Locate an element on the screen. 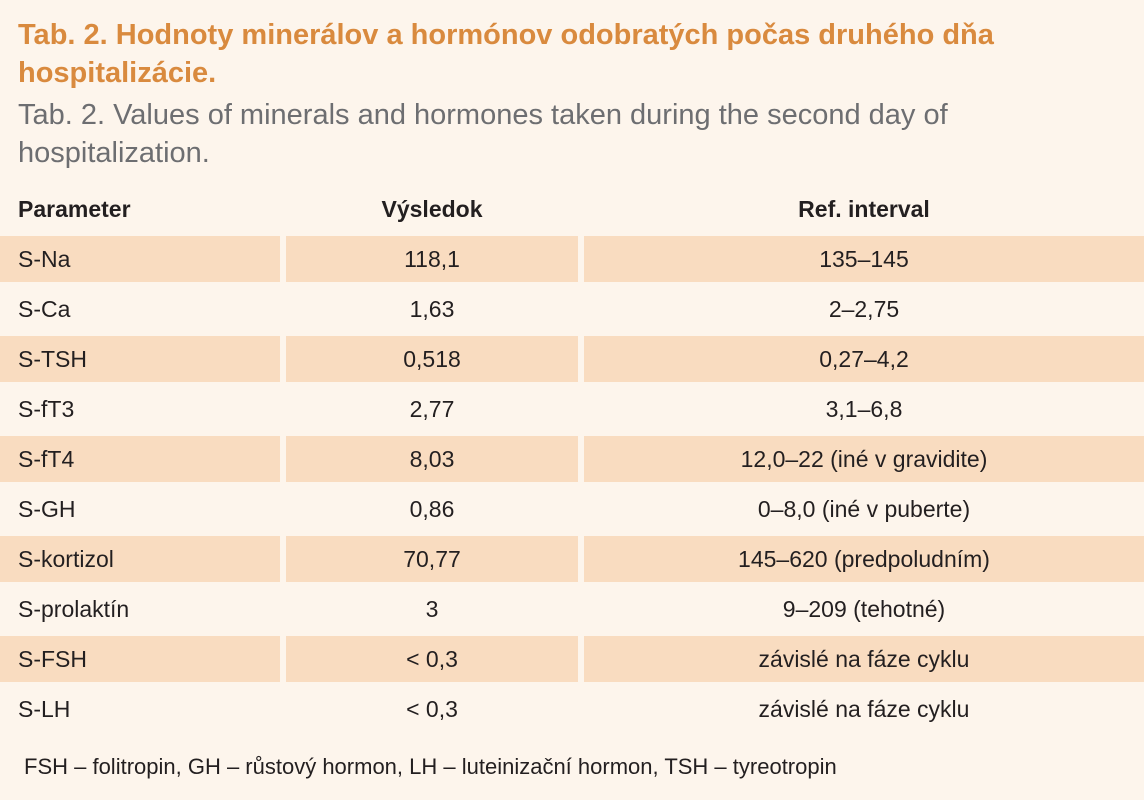 Image resolution: width=1144 pixels, height=800 pixels. cell-result: 1,63 is located at coordinates (432, 308).